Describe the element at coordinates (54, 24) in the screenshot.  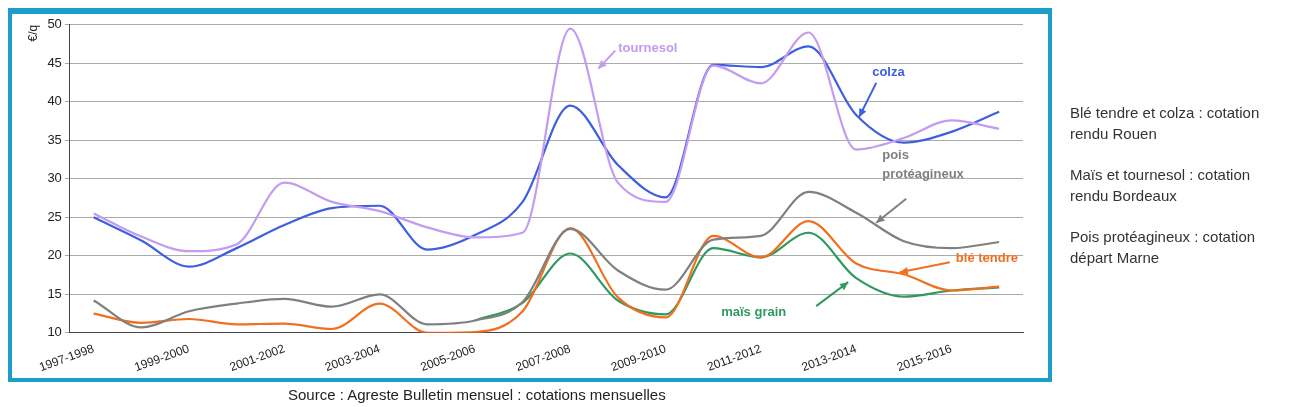
I see `y-tick-label: 50` at that location.